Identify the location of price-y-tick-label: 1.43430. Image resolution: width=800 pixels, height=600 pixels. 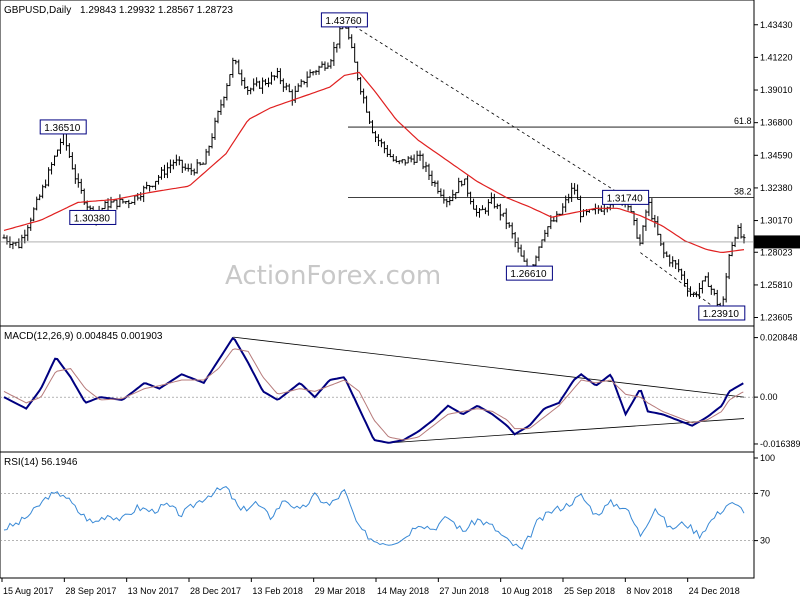
(776, 25).